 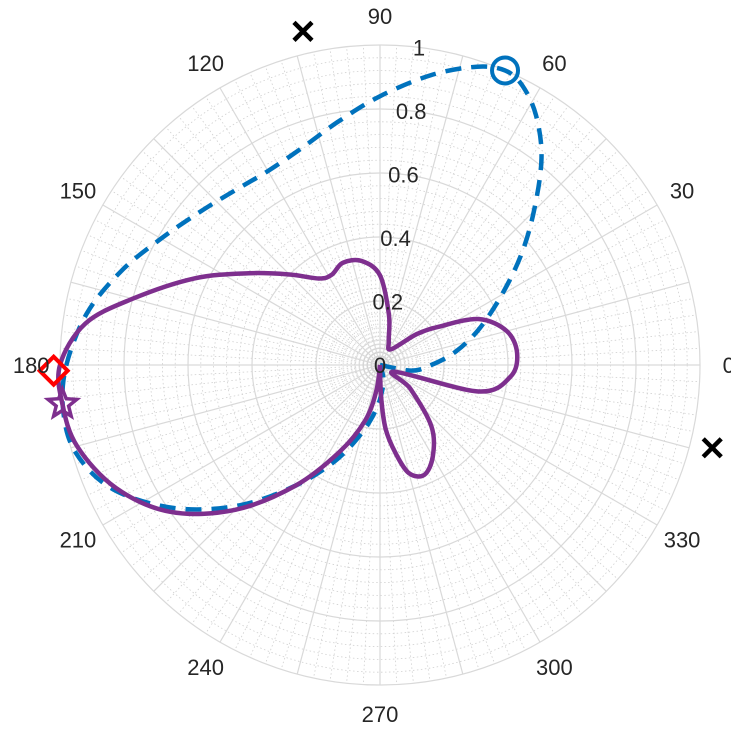 I want to click on r-tick-label: 0.2, so click(x=388, y=301).